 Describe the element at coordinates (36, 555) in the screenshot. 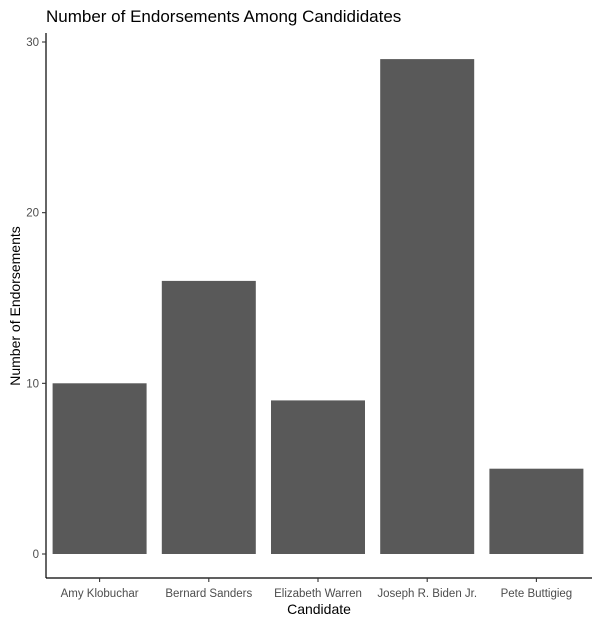

I see `y-tick-label: 0` at that location.